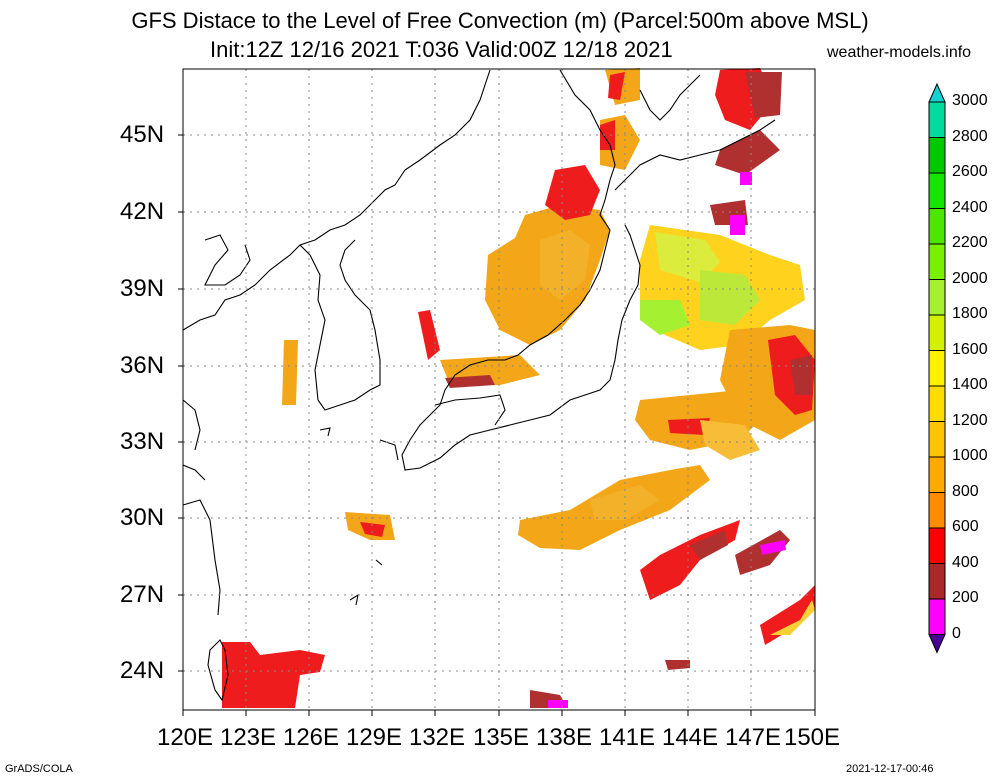 This screenshot has height=779, width=1000. Describe the element at coordinates (142, 670) in the screenshot. I see `lat-label-24n: 24N` at that location.